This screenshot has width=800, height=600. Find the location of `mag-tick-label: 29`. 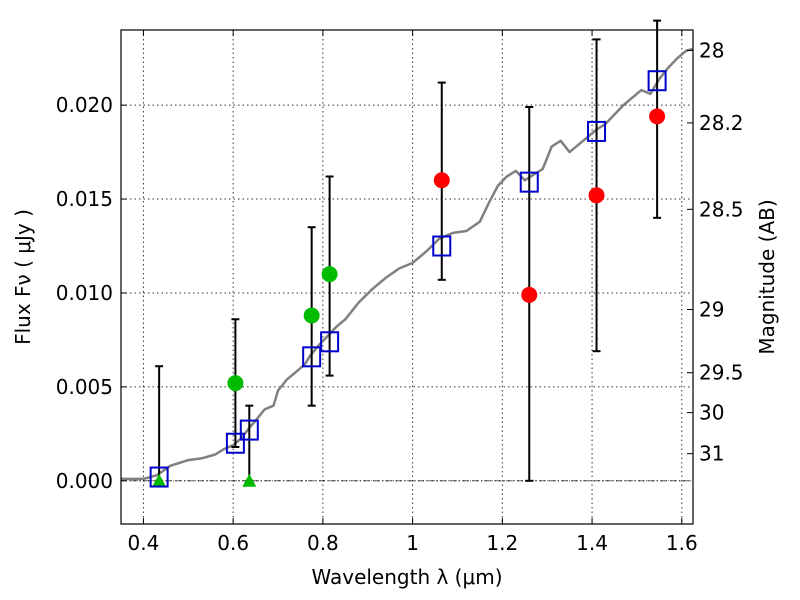

mag-tick-label: 29 is located at coordinates (711, 309).